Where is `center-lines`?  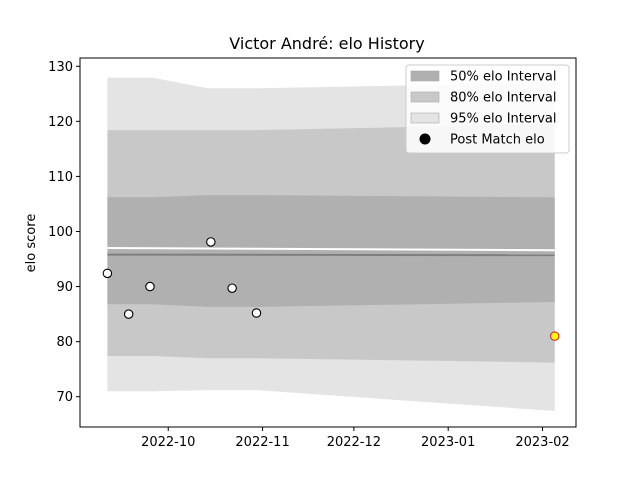 center-lines is located at coordinates (331, 252).